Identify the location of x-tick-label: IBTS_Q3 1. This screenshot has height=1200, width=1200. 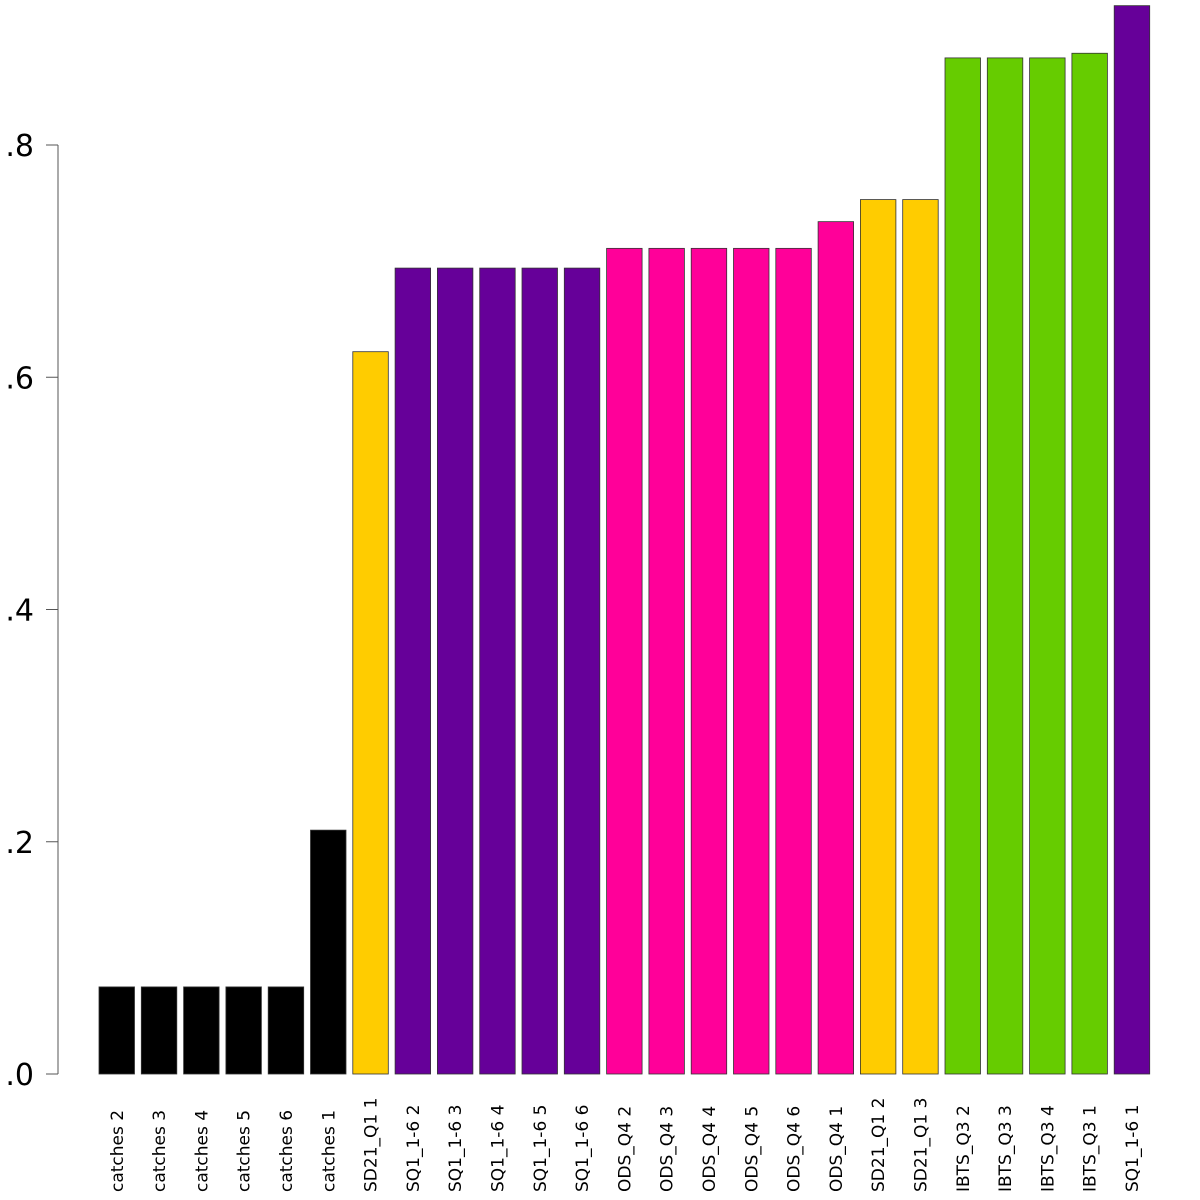
(1091, 1148).